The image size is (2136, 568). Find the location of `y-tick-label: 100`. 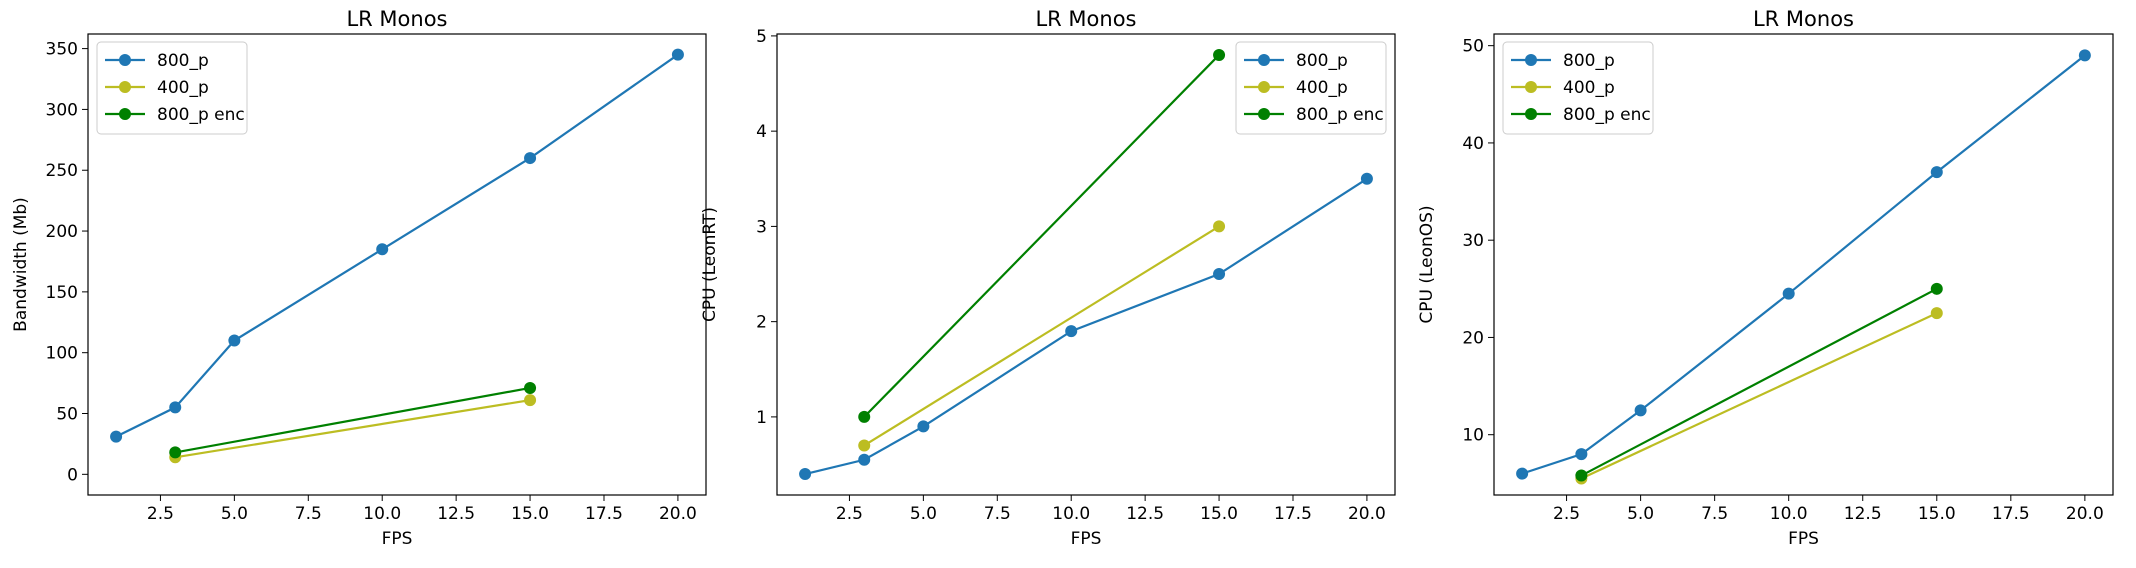

y-tick-label: 100 is located at coordinates (62, 354).